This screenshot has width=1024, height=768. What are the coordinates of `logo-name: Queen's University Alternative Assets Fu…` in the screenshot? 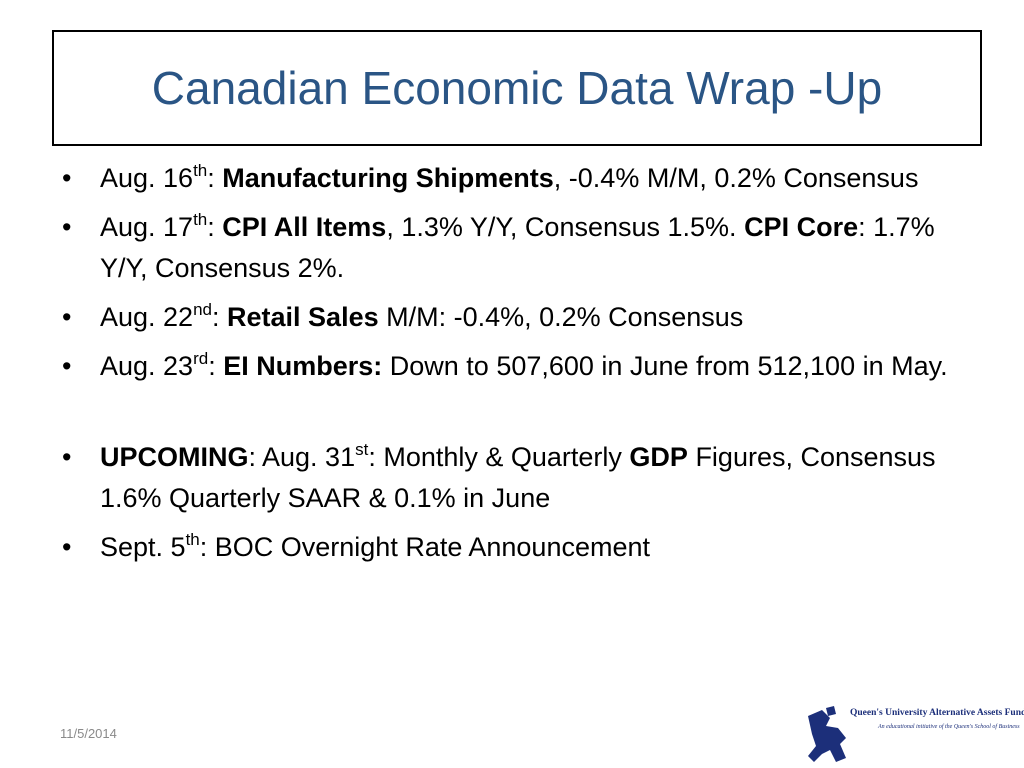 It's located at (937, 713).